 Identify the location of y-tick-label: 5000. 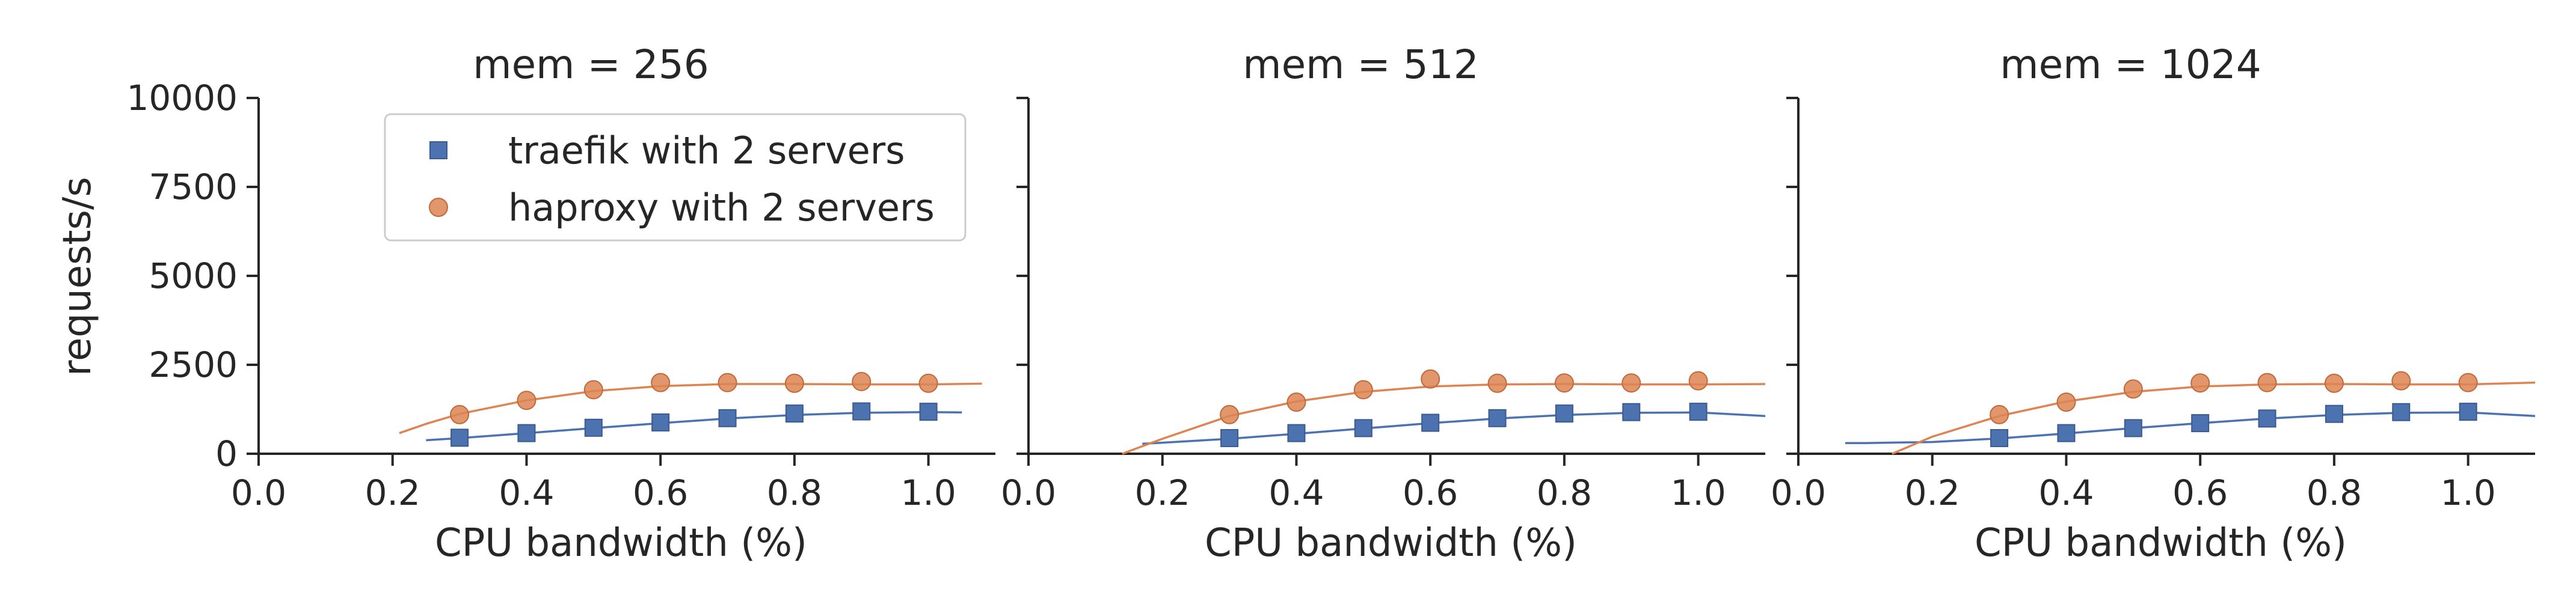
(193, 275).